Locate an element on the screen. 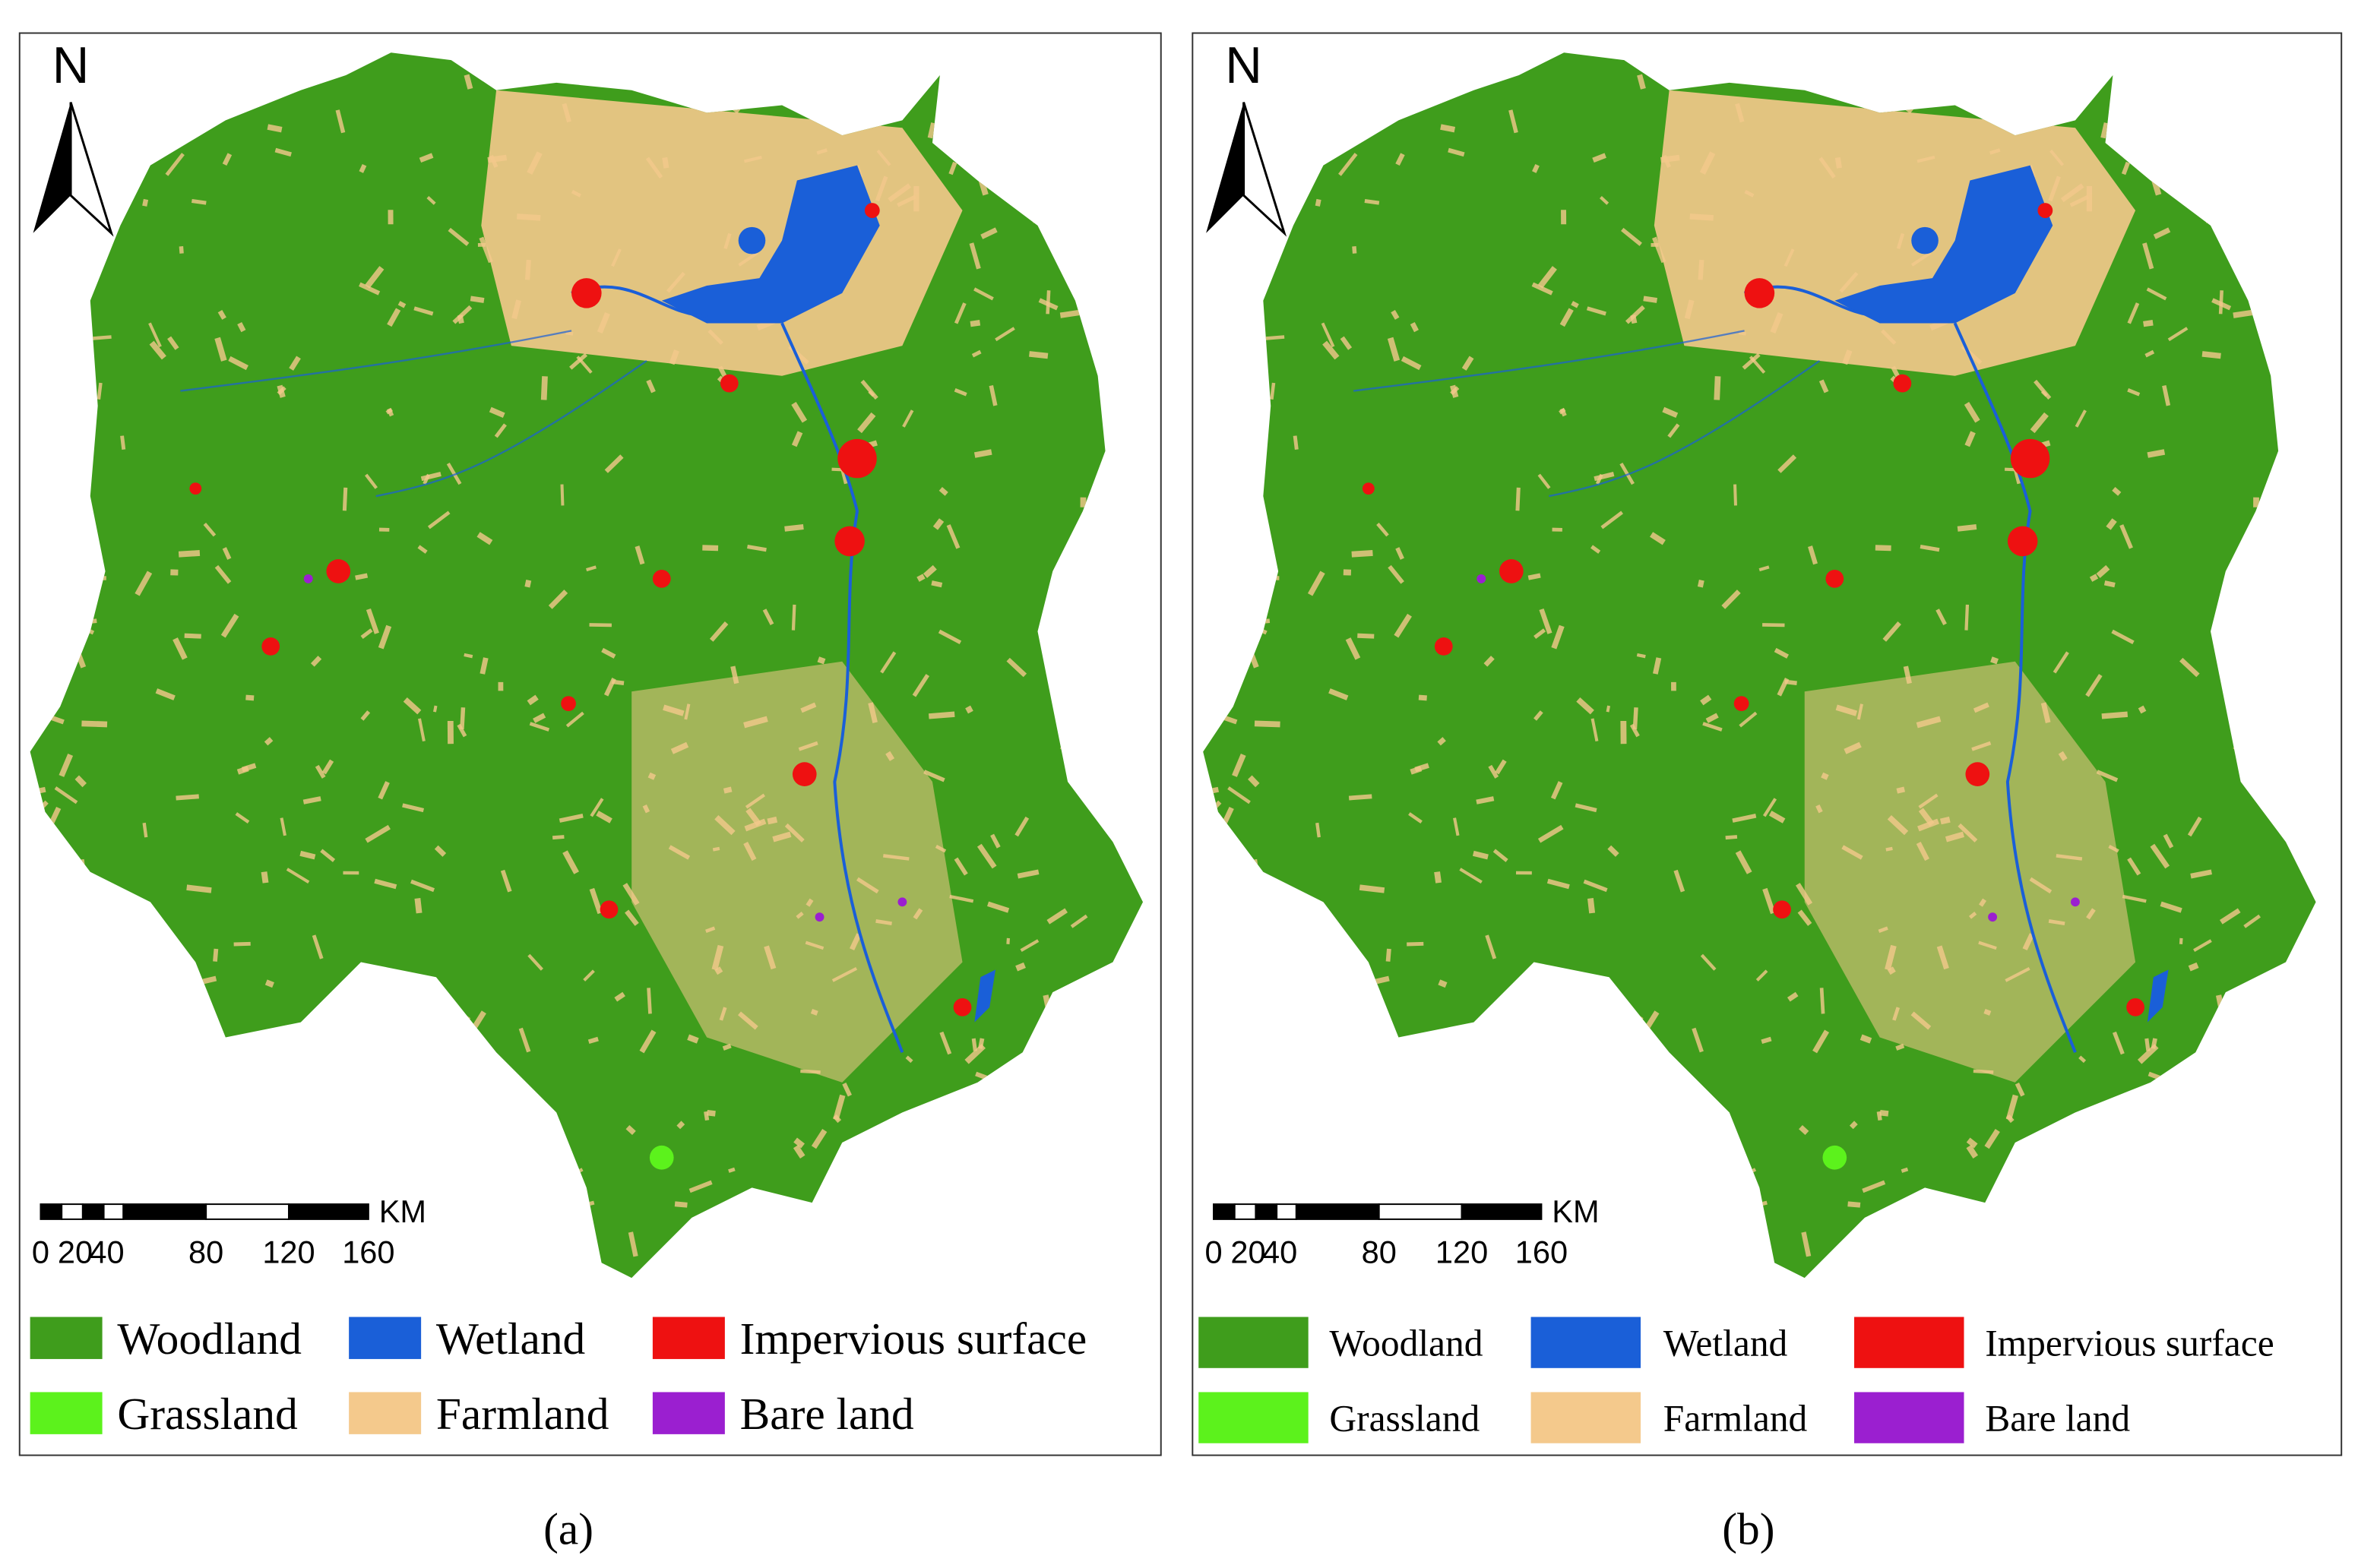 The height and width of the screenshot is (1568, 2358). legend-label: Farmland is located at coordinates (523, 1414).